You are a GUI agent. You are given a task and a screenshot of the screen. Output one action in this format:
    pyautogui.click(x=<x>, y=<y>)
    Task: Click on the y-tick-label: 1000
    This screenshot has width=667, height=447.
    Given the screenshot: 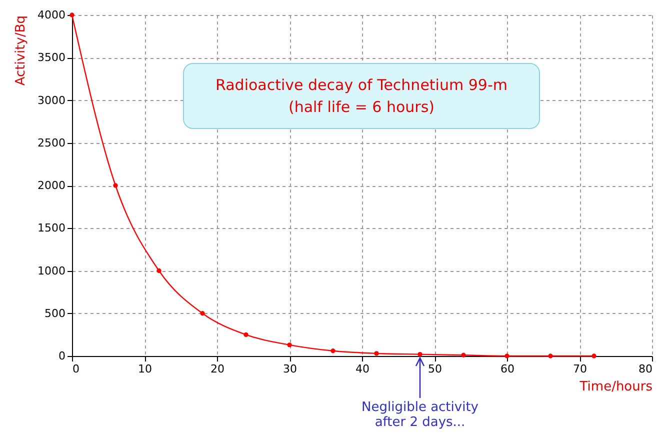 What is the action you would take?
    pyautogui.click(x=52, y=271)
    